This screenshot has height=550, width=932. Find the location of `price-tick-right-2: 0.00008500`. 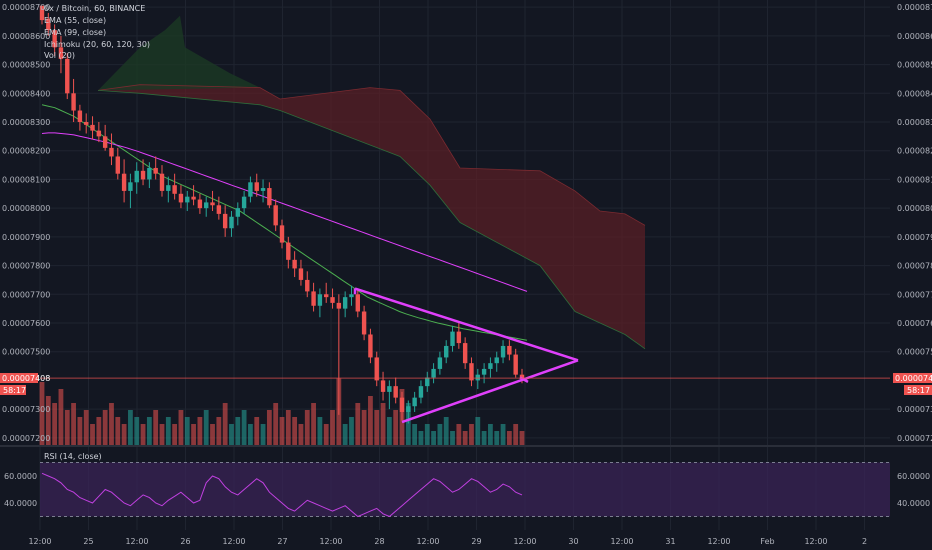

price-tick-right-2: 0.00008500 is located at coordinates (914, 65).